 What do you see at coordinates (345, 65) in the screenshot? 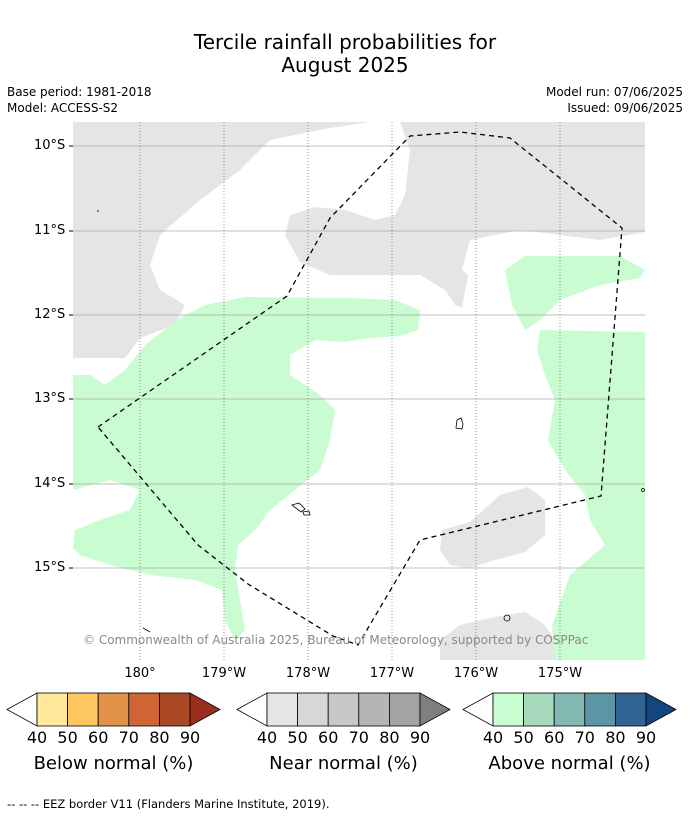
I see `title-line-2: August 2025` at bounding box center [345, 65].